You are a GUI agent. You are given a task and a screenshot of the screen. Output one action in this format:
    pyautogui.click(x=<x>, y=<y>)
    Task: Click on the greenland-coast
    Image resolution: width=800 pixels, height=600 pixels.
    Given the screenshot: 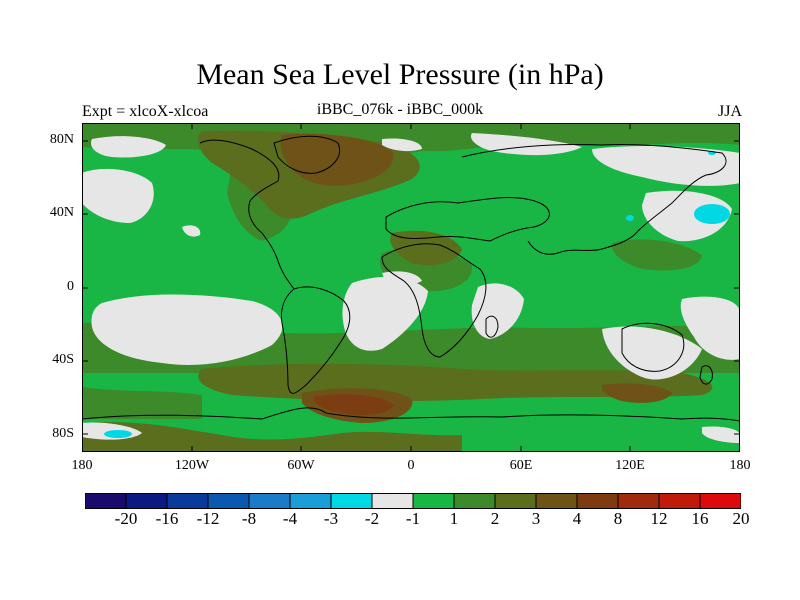 What is the action you would take?
    pyautogui.click(x=306, y=154)
    